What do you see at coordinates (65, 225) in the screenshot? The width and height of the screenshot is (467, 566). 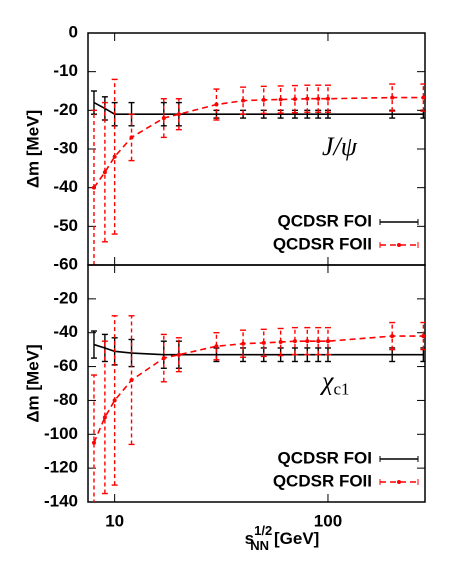 I see `y-tick-label: -50` at bounding box center [65, 225].